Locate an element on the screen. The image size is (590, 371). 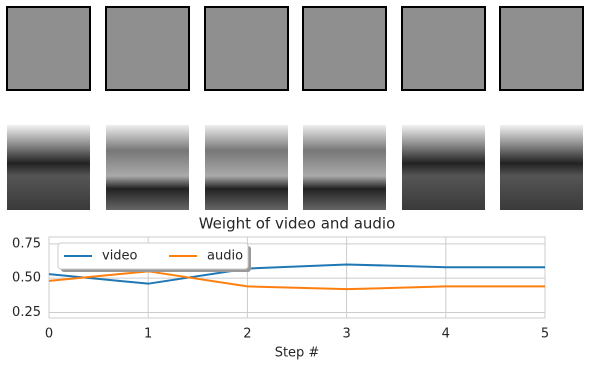
x-tick-label: 0 is located at coordinates (49, 334).